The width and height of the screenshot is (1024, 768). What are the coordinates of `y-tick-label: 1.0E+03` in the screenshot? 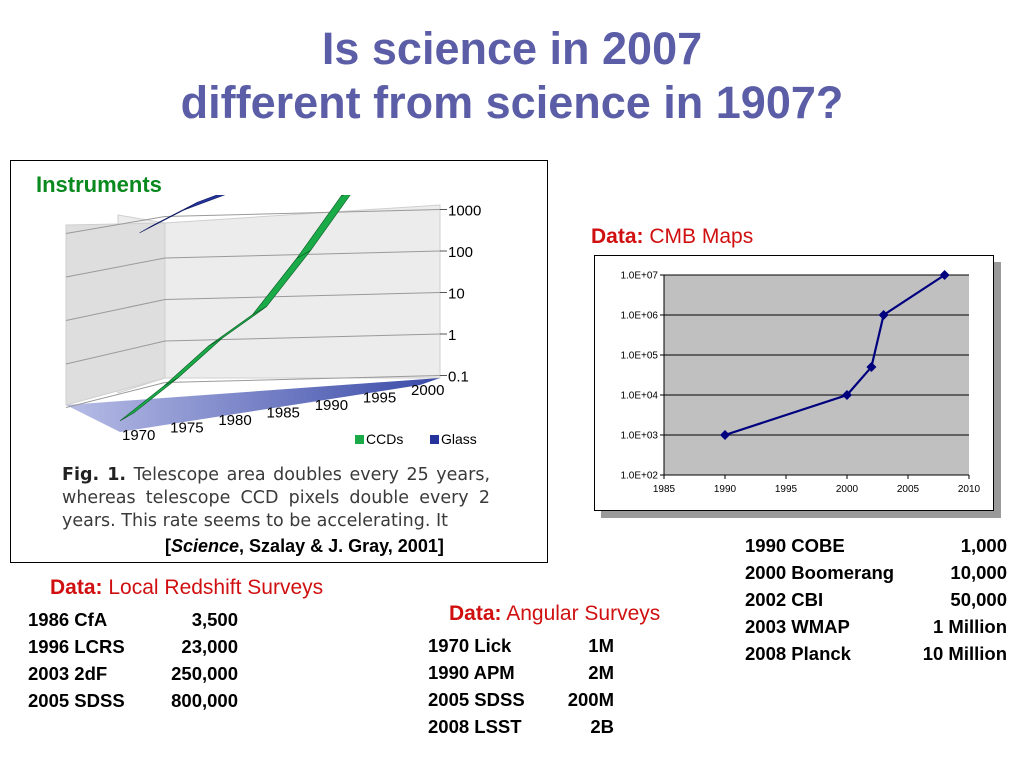 It's located at (639, 436).